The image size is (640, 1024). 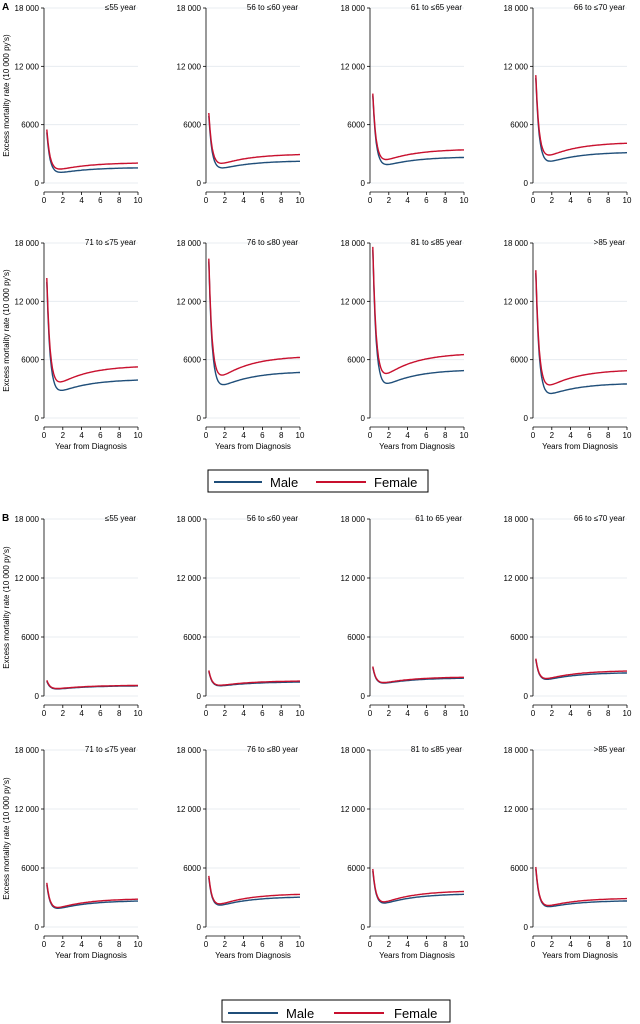 What do you see at coordinates (356, 868) in the screenshot?
I see `panel-b-plot-7-y-tick-label-1: 6000` at bounding box center [356, 868].